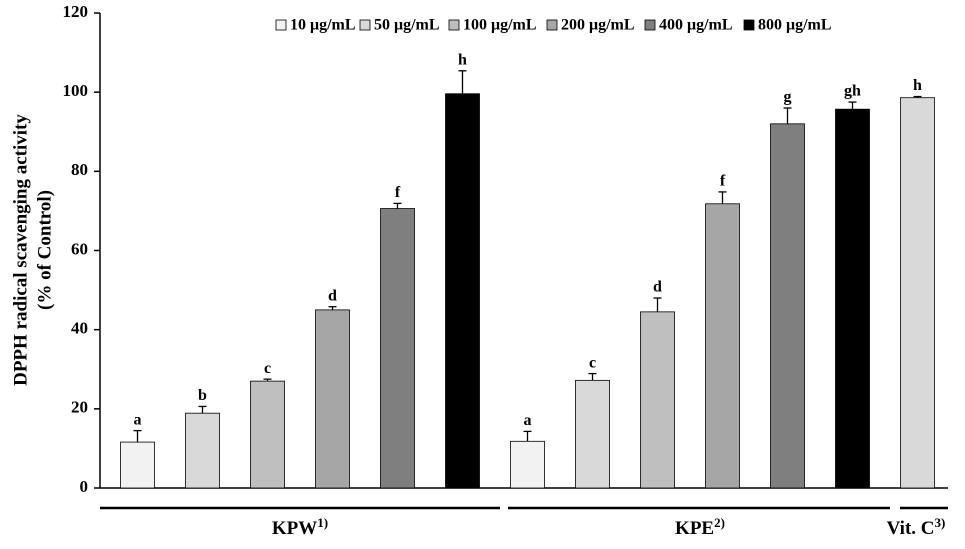  I want to click on y-tick-label: 100, so click(76, 90).